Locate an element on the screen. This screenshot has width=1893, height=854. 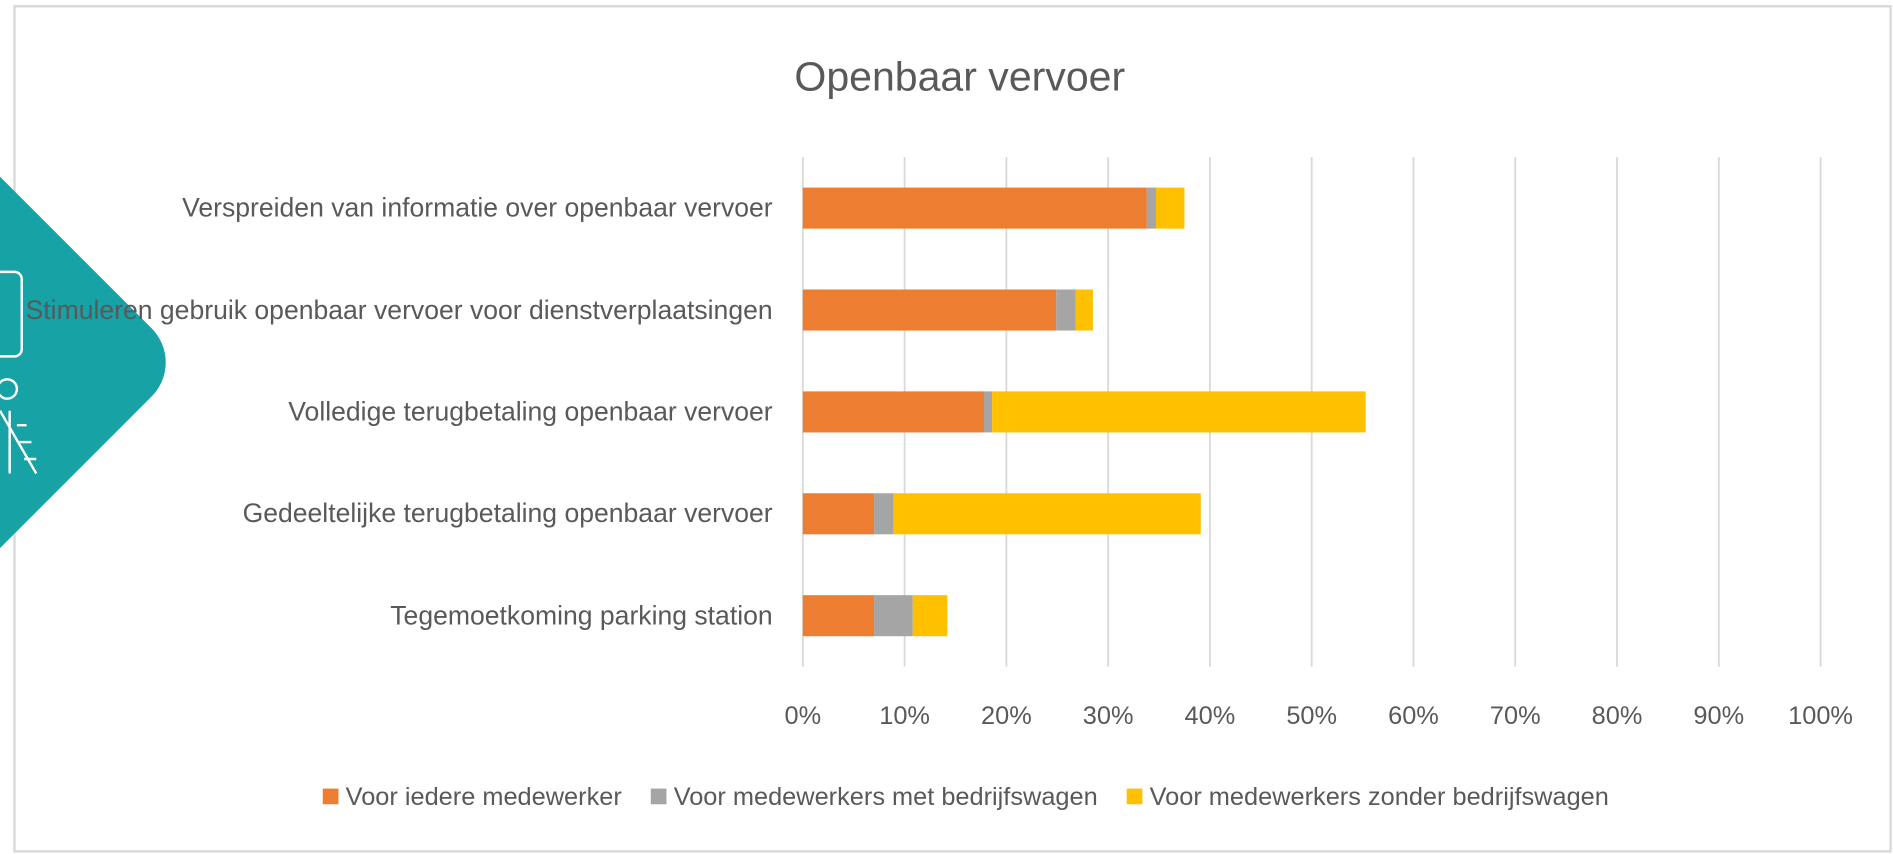
x-tick-label: 10% is located at coordinates (904, 716).